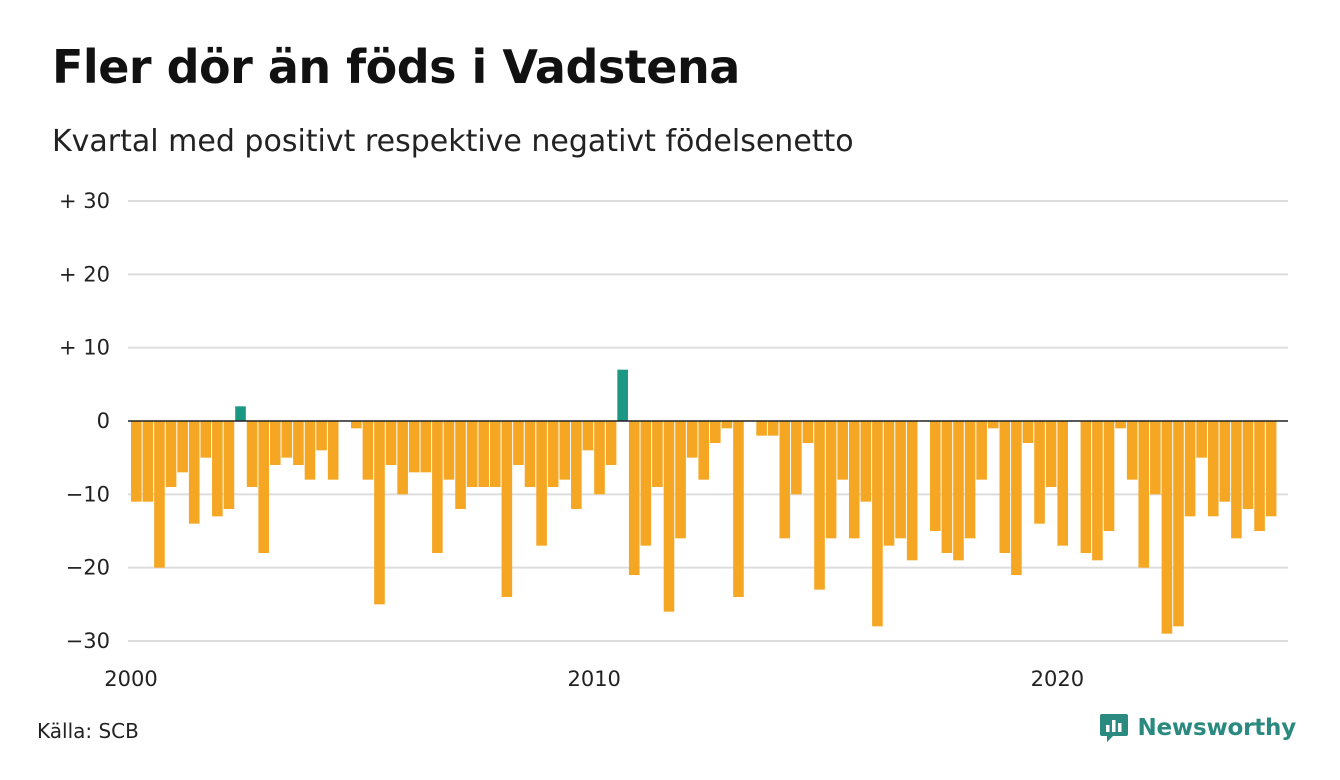 Image resolution: width=1340 pixels, height=780 pixels. Describe the element at coordinates (1114, 728) in the screenshot. I see `newsworthy-logo-icon` at that location.